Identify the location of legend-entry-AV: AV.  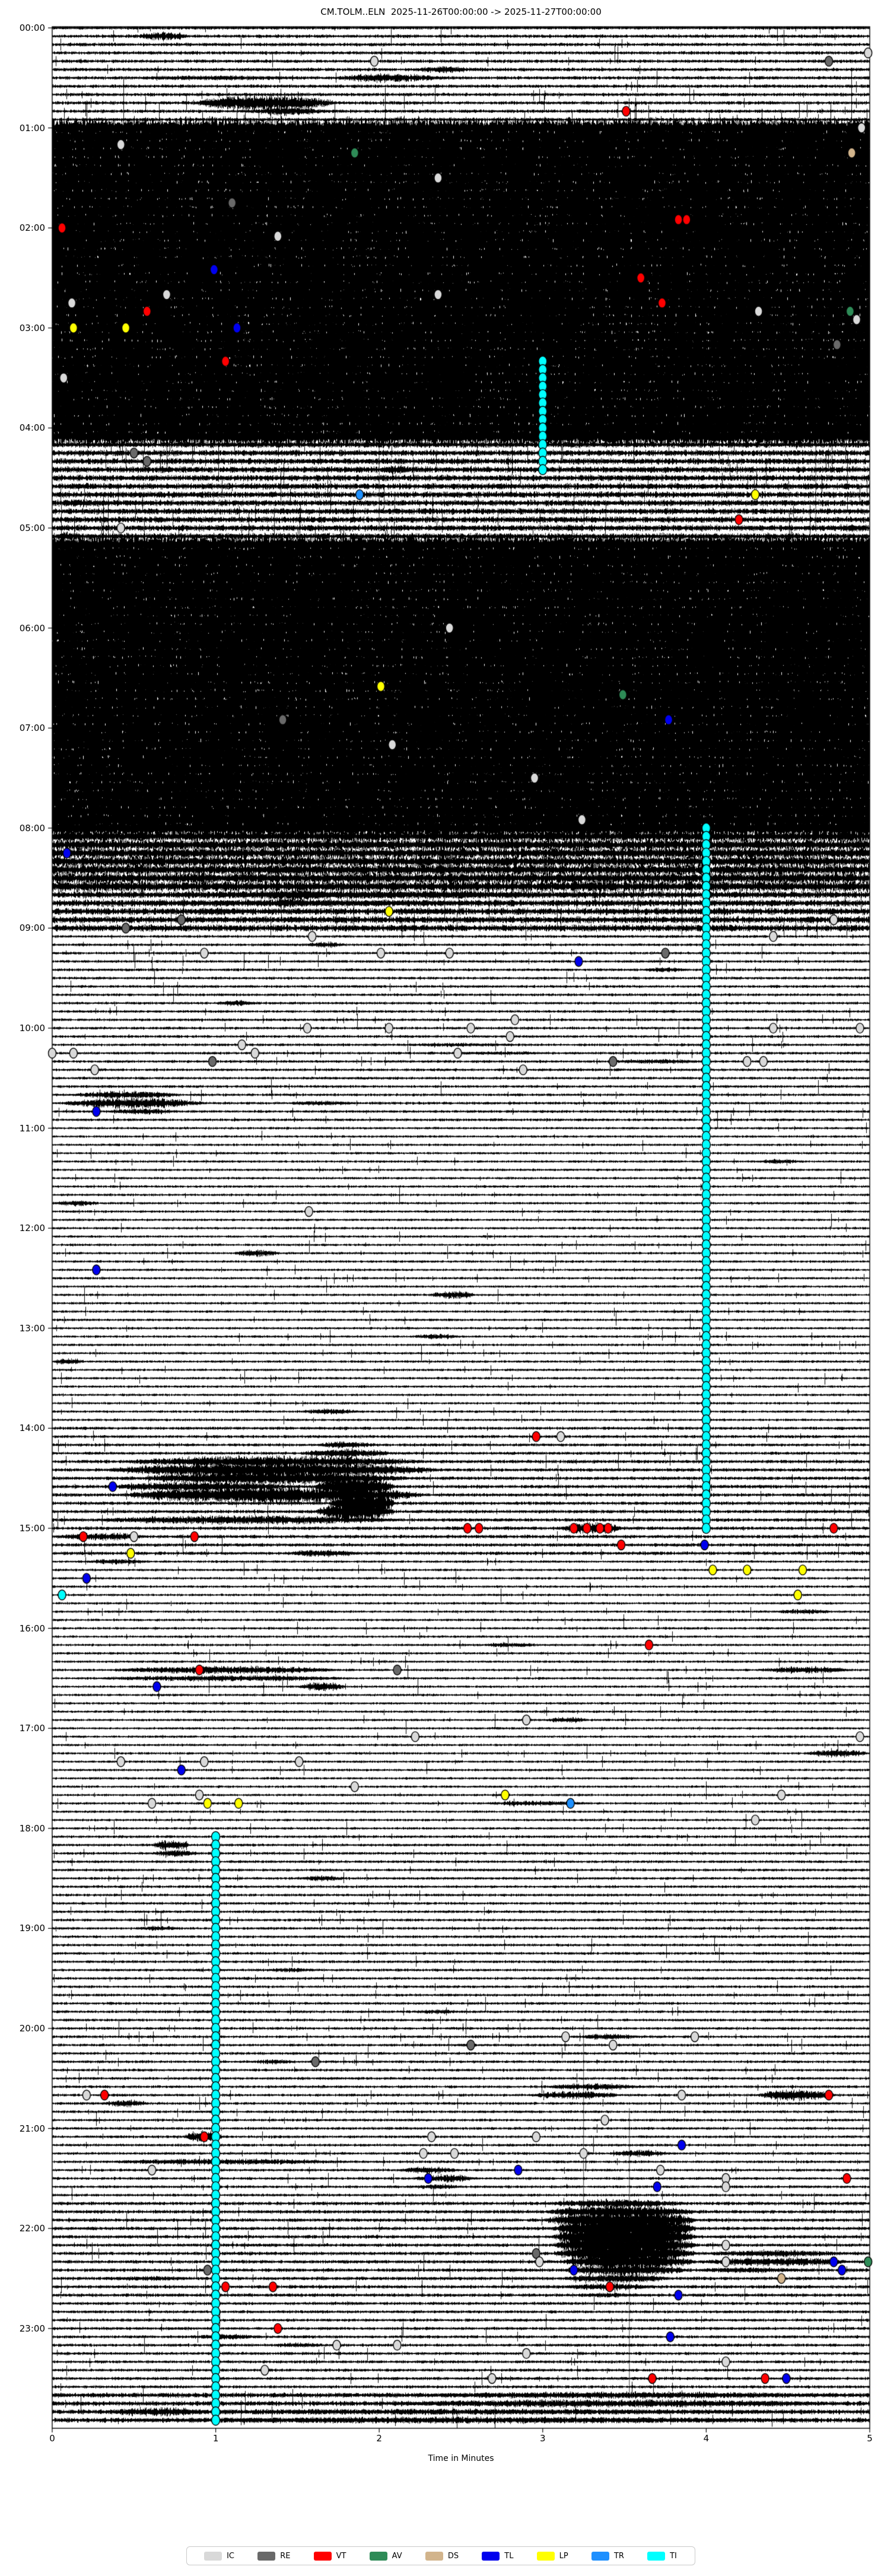
(386, 2556).